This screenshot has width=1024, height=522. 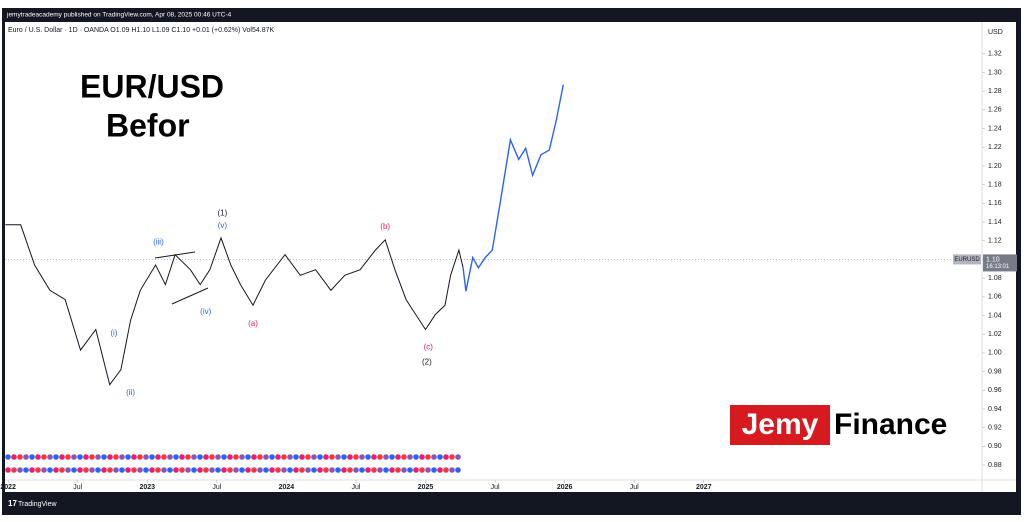 What do you see at coordinates (995, 371) in the screenshot?
I see `y-tick-label: 0.98` at bounding box center [995, 371].